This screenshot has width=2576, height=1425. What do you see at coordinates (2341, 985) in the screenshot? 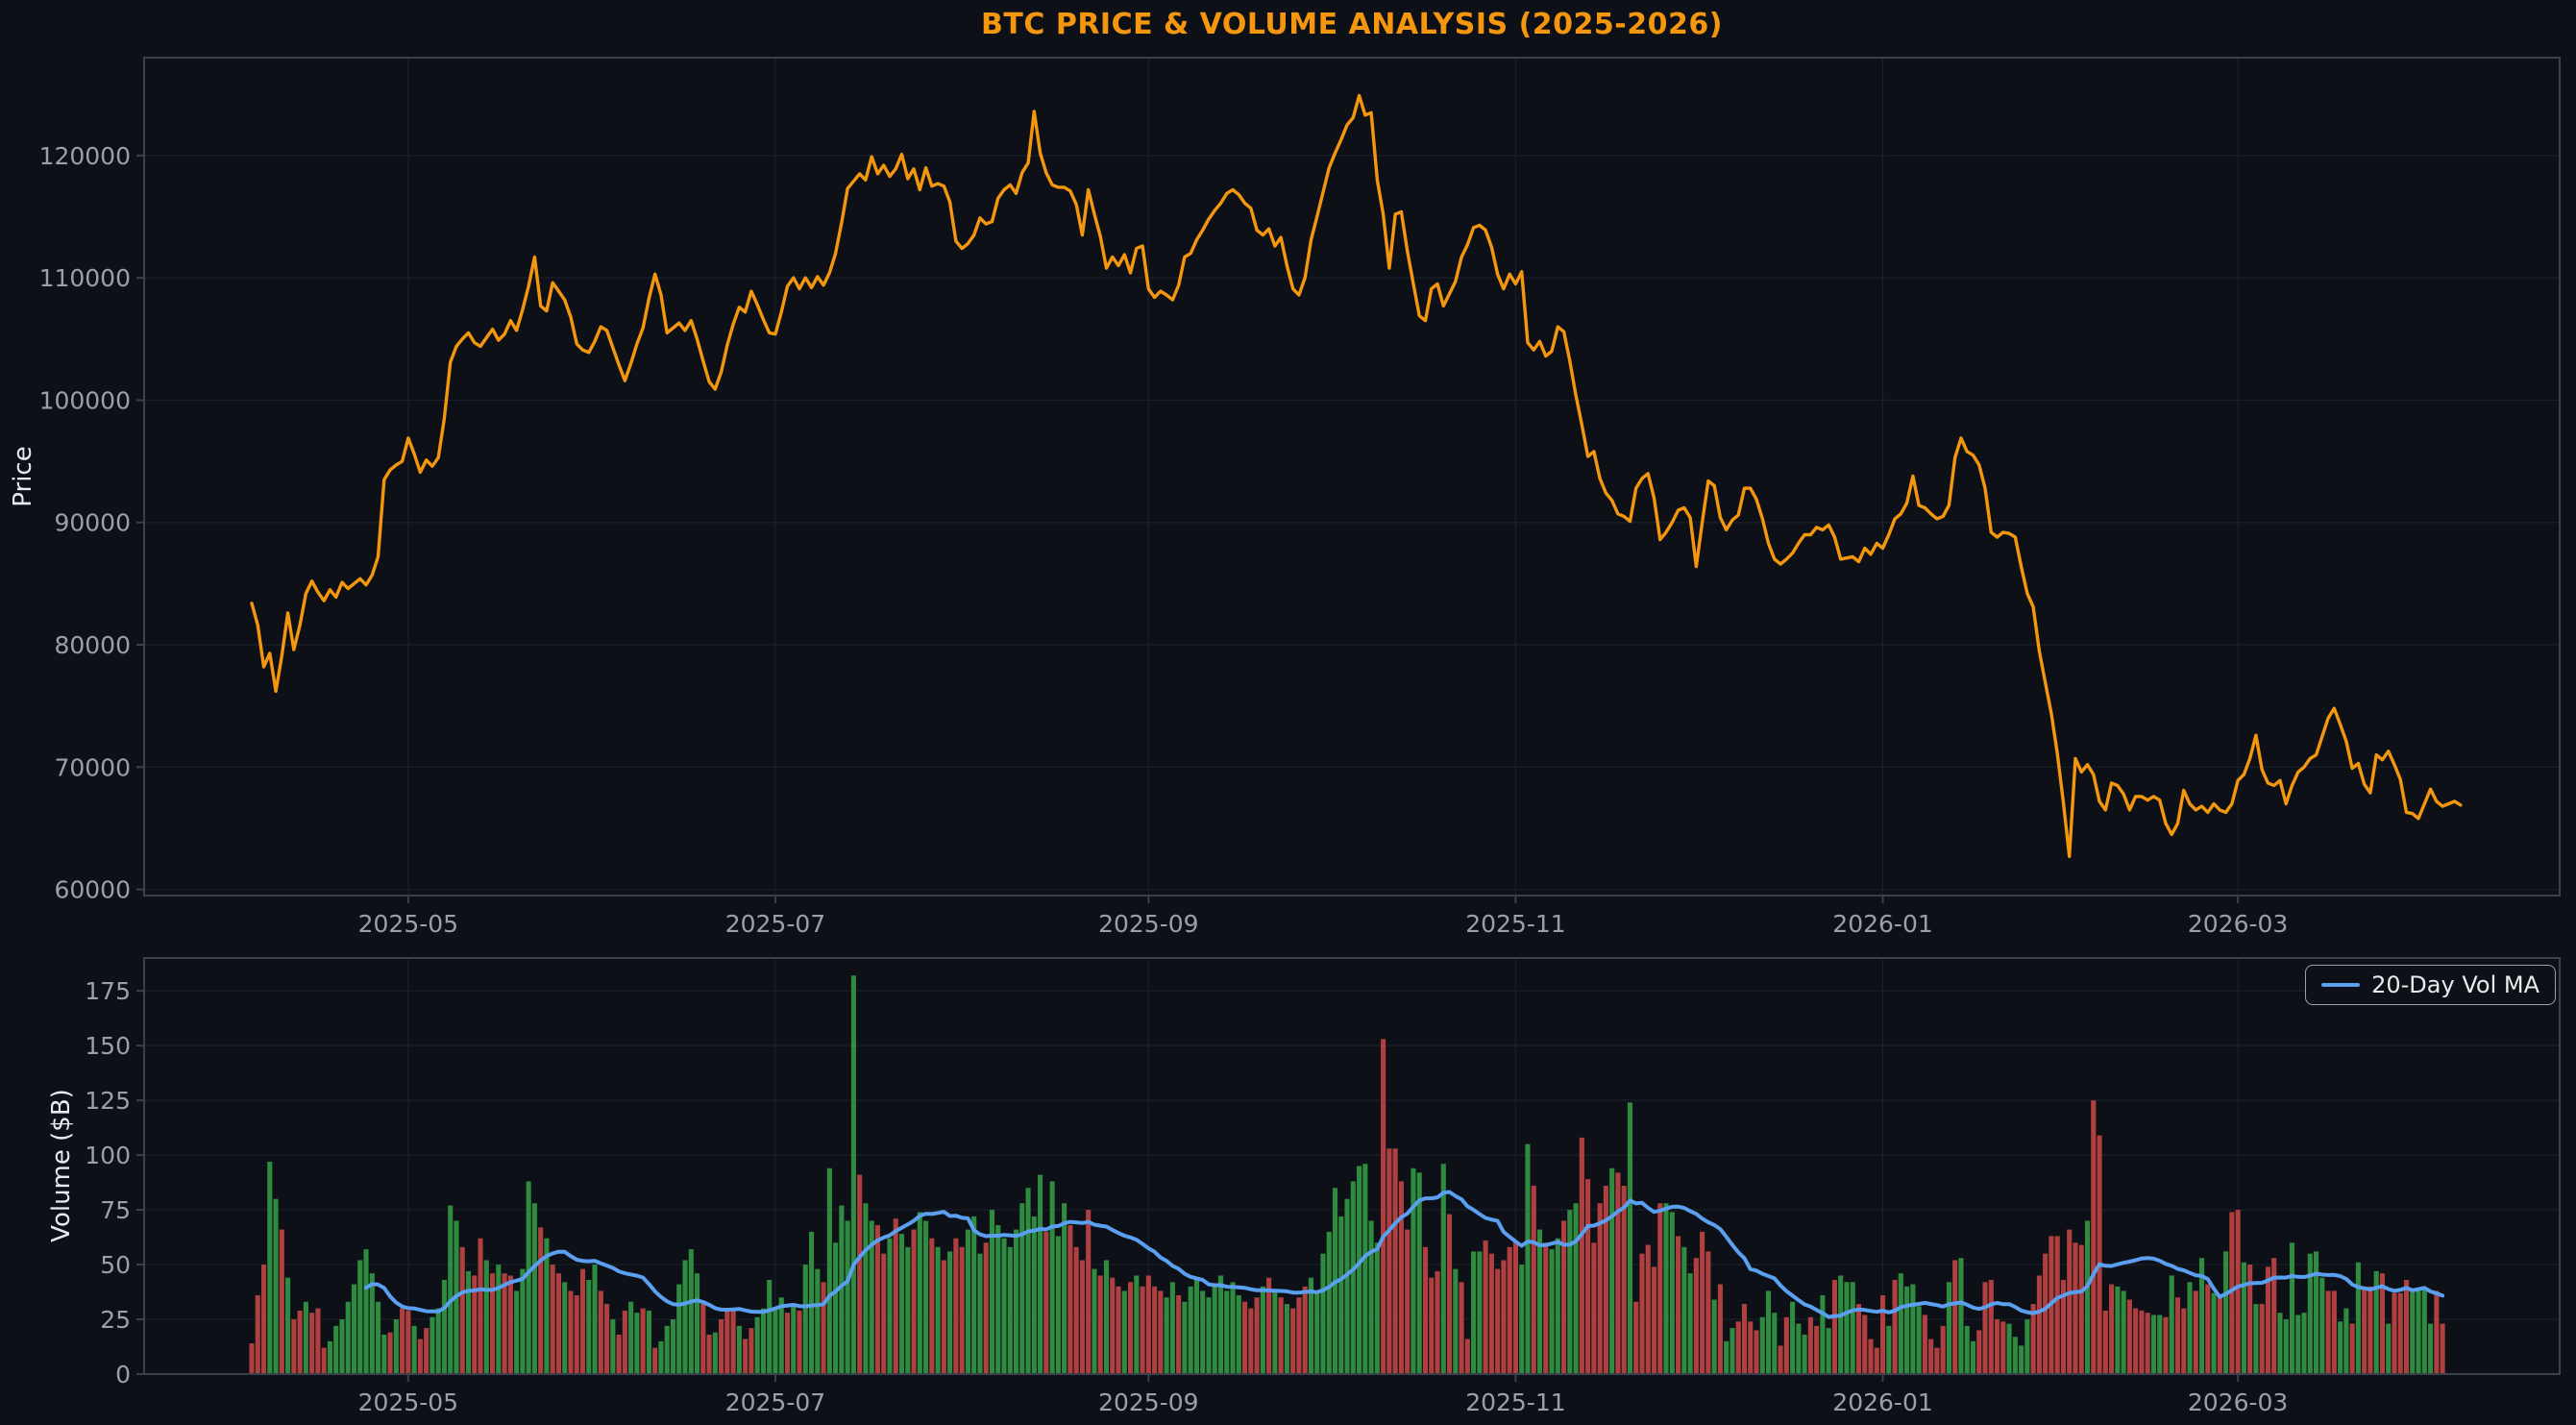
I see `ma-line-sample-icon` at bounding box center [2341, 985].